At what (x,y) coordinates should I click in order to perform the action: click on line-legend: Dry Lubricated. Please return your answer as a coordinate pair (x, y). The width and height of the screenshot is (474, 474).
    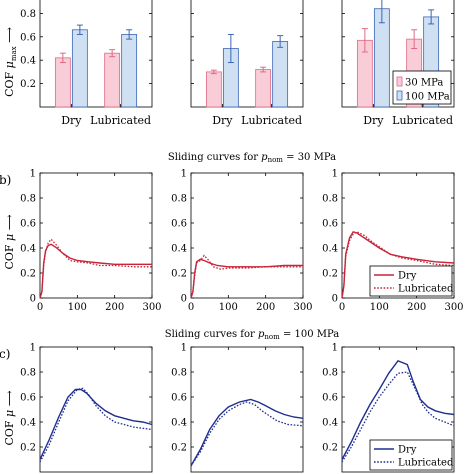
    Looking at the image, I should click on (411, 455).